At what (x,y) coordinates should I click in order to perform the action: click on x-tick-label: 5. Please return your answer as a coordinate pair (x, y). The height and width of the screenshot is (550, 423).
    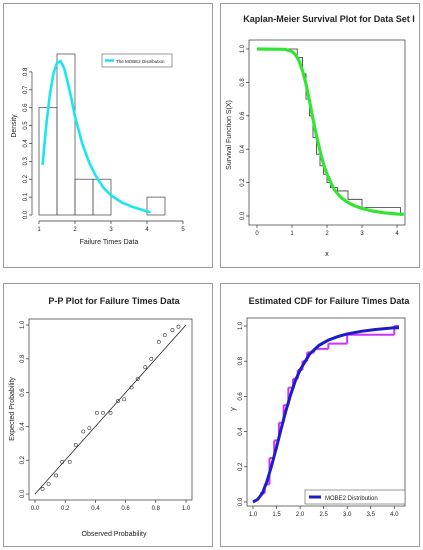
    Looking at the image, I should click on (183, 230).